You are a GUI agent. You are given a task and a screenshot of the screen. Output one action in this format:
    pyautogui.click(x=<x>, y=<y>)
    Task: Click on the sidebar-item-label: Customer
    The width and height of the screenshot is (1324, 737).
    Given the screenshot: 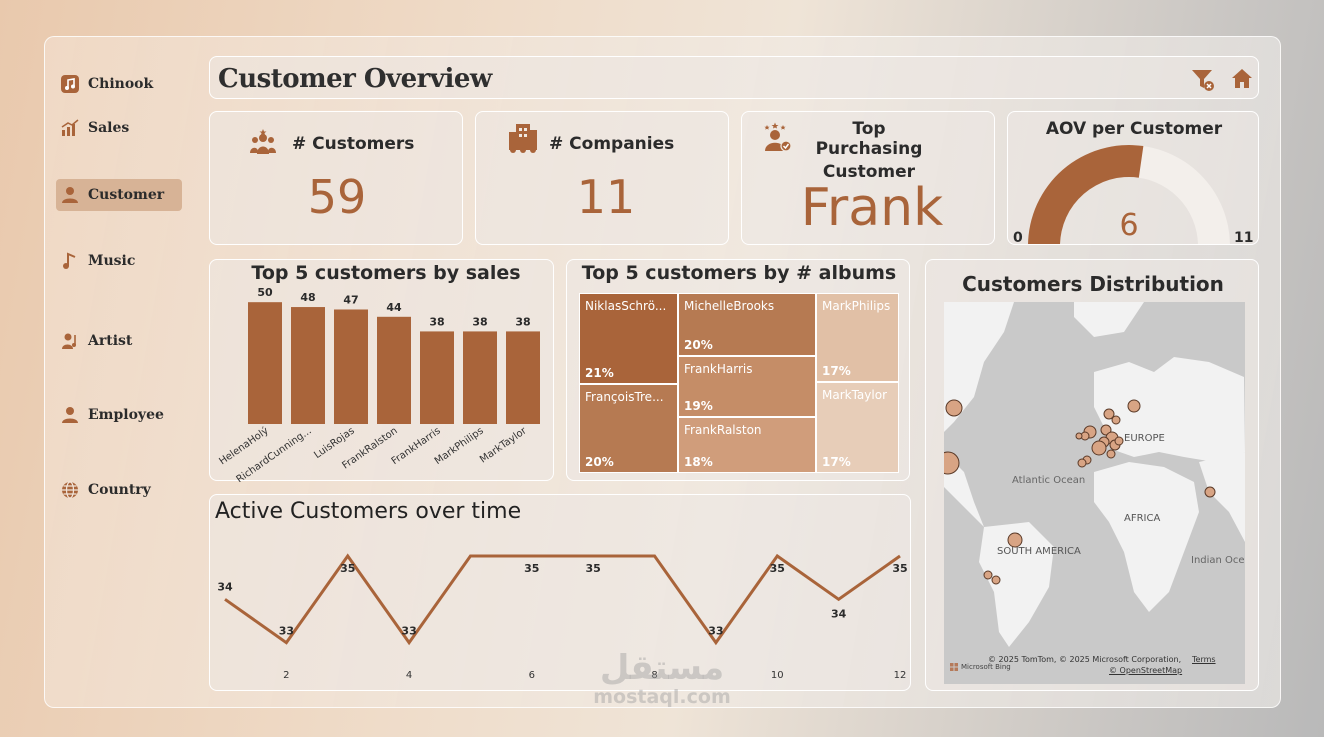 What is the action you would take?
    pyautogui.click(x=126, y=195)
    